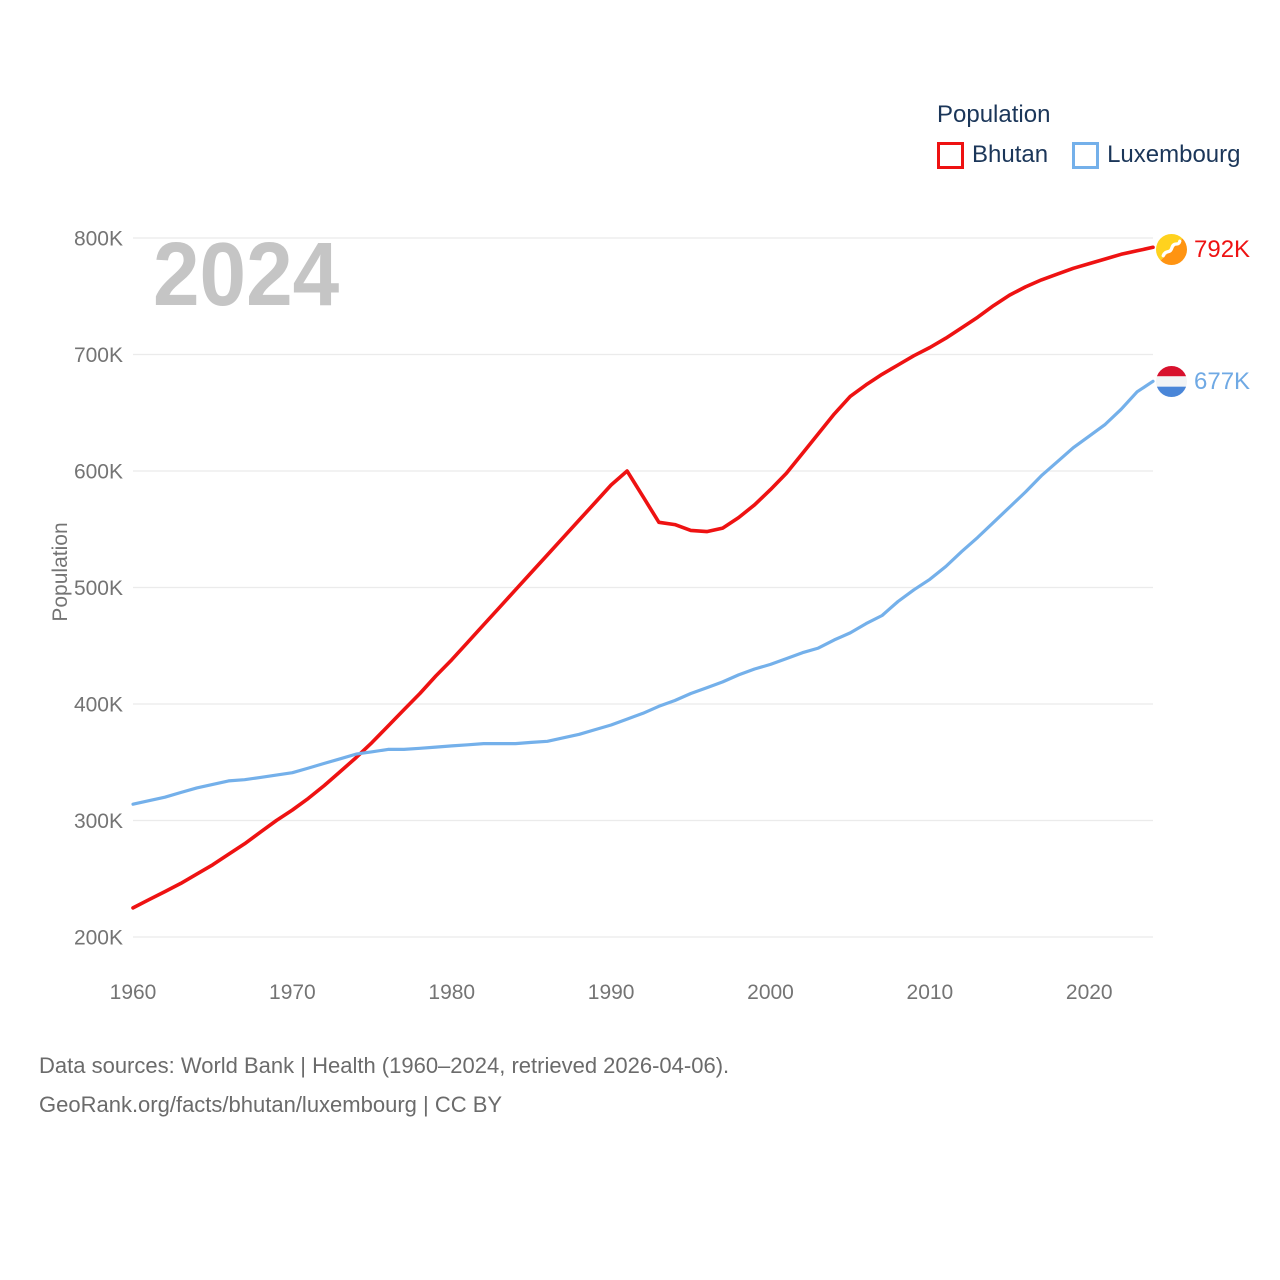 The image size is (1280, 1280). What do you see at coordinates (994, 114) in the screenshot?
I see `legend-title: Population` at bounding box center [994, 114].